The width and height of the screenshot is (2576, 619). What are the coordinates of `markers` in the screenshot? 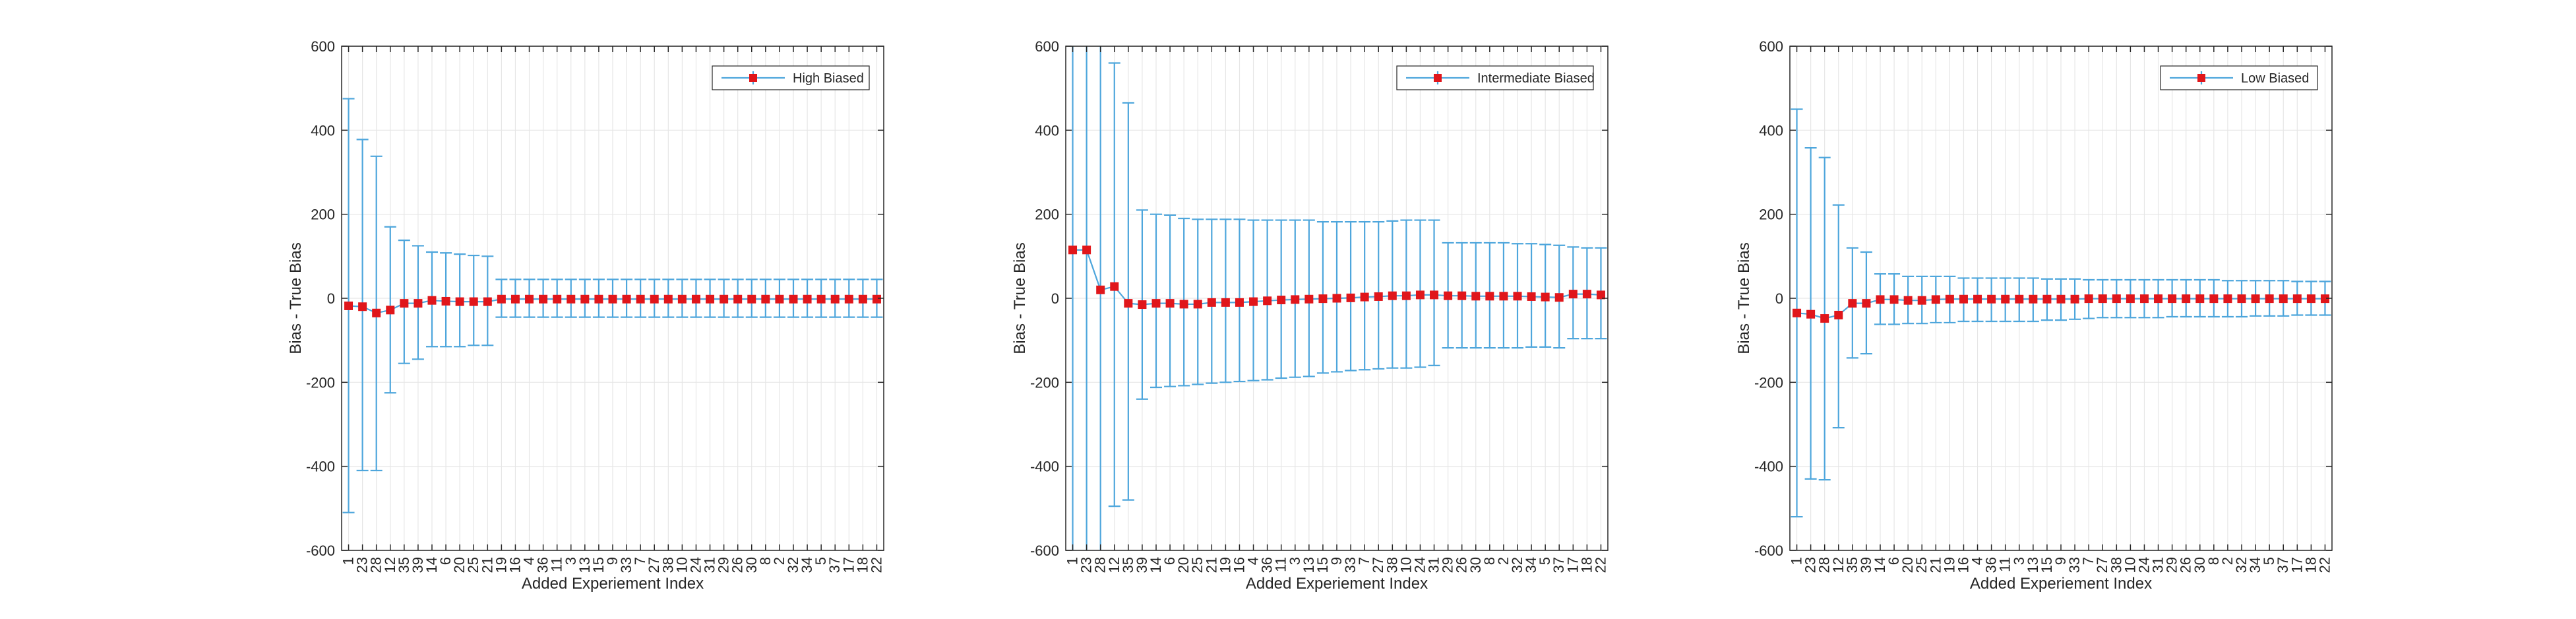 It's located at (2061, 308).